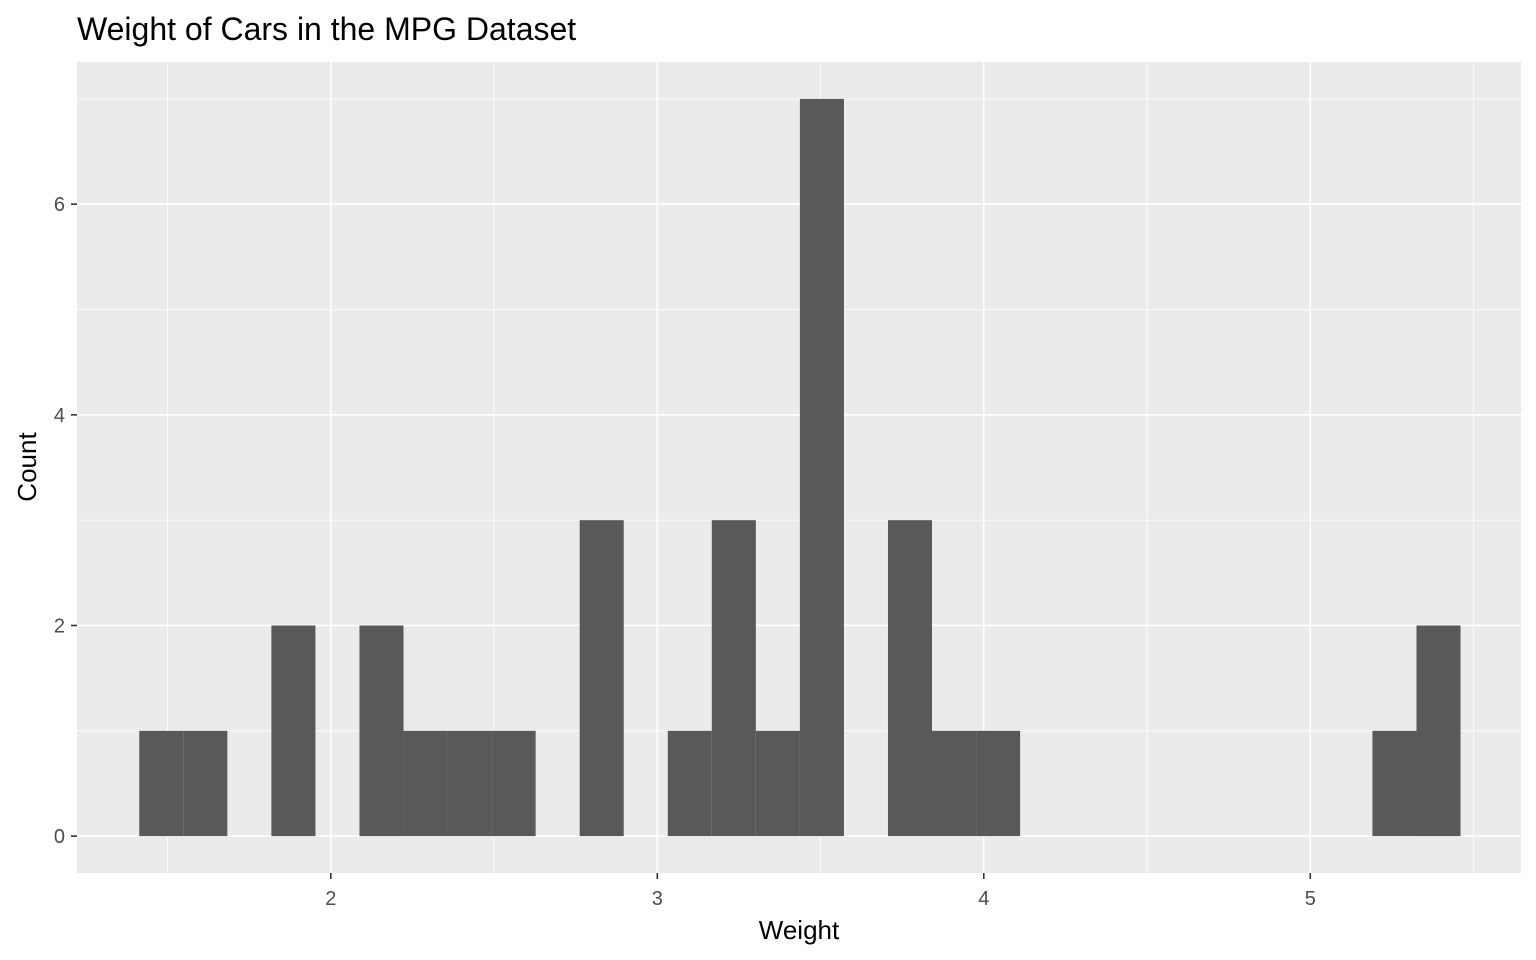  I want to click on x-axis: 2 3 4 5, so click(820, 891).